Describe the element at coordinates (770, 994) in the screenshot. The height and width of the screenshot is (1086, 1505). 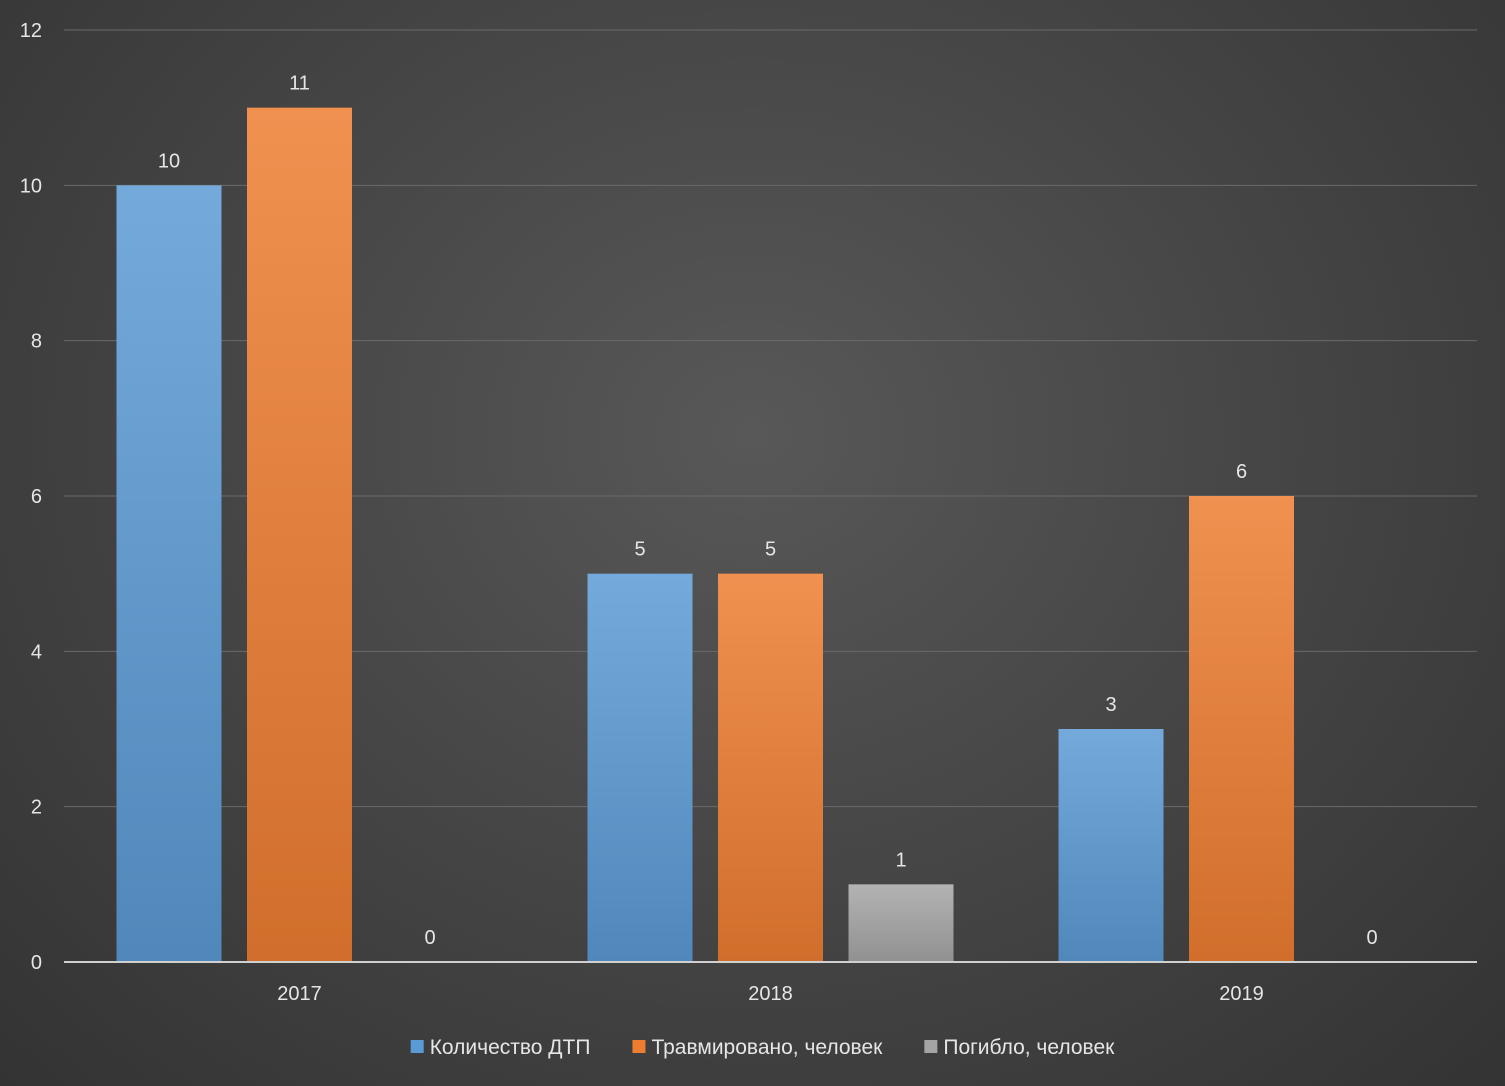
I see `x-tick-label: 2018` at that location.